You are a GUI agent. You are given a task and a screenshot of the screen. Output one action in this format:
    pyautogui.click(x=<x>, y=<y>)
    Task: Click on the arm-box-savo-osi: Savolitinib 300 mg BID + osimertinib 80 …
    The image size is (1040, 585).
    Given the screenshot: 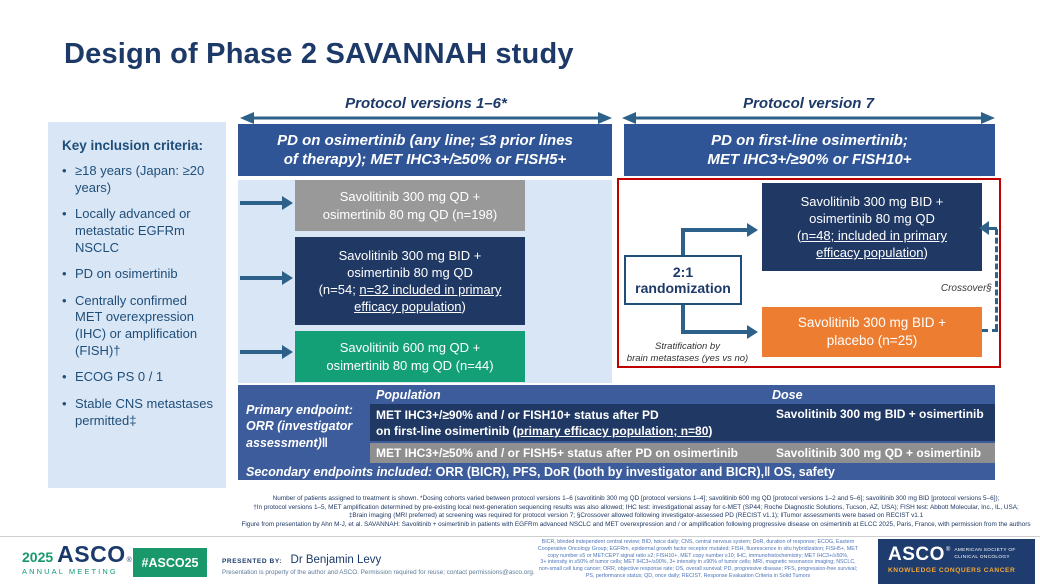 What is the action you would take?
    pyautogui.click(x=872, y=227)
    